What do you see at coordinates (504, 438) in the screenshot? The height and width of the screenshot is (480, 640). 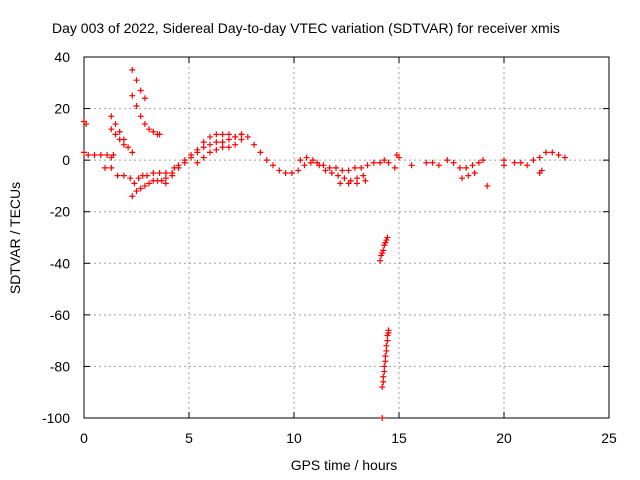 I see `x-tick-label: 20` at bounding box center [504, 438].